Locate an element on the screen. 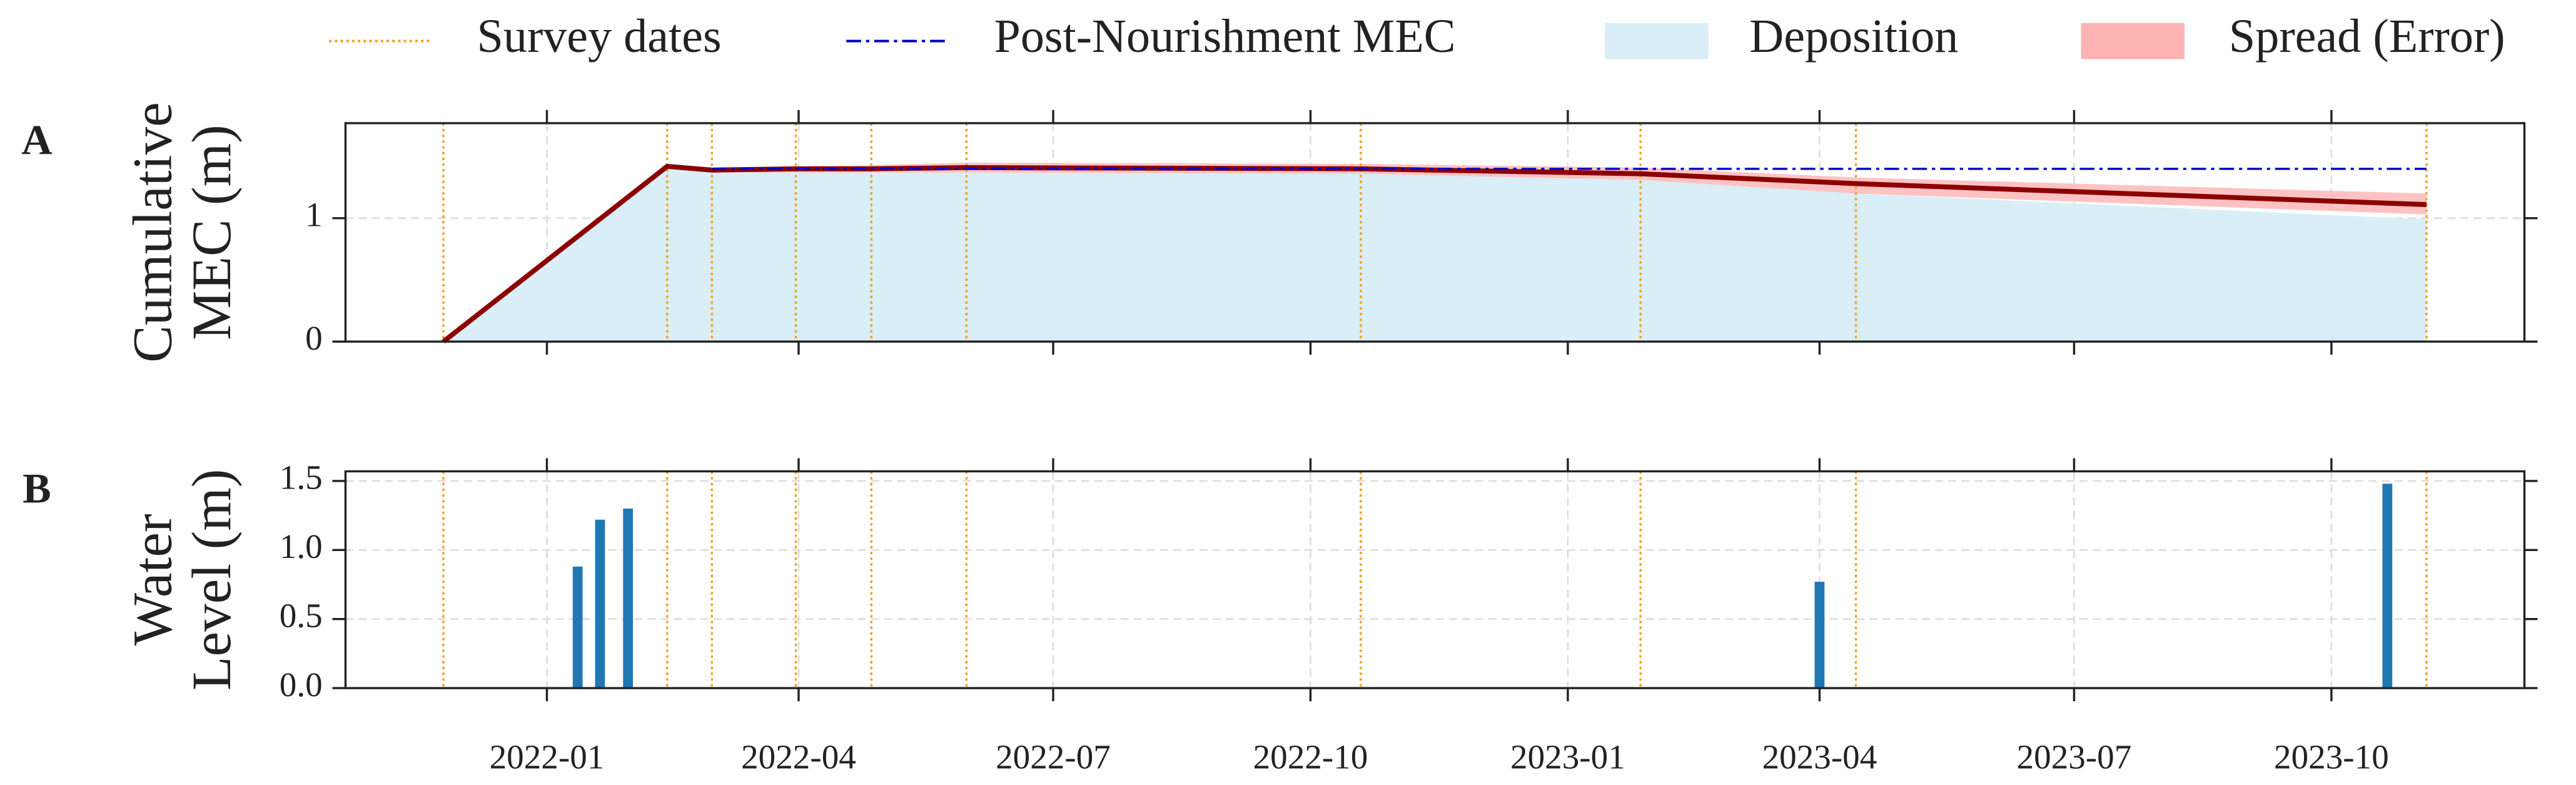  y-tick-label: 0.0 is located at coordinates (301, 685).